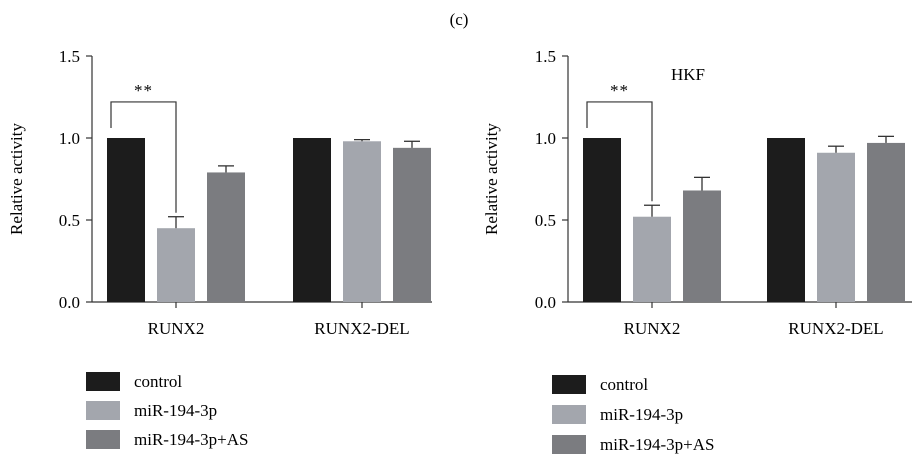 The height and width of the screenshot is (460, 919). Describe the element at coordinates (688, 74) in the screenshot. I see `chart-title: HKF` at that location.